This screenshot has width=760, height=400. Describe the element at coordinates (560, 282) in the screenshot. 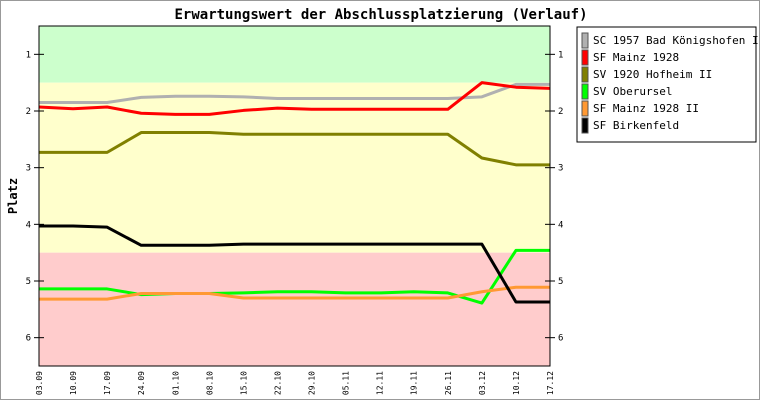

I see `y-tick-label-right: 5` at that location.